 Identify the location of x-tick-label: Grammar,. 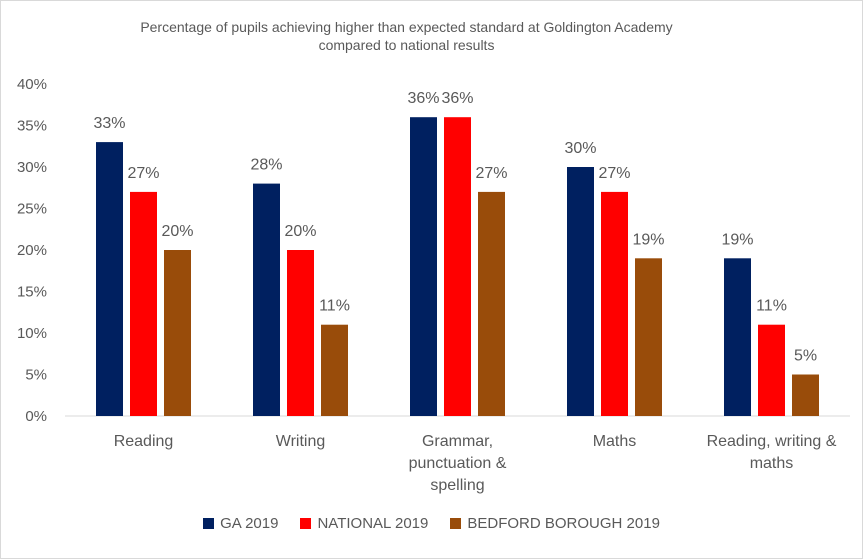
(457, 441).